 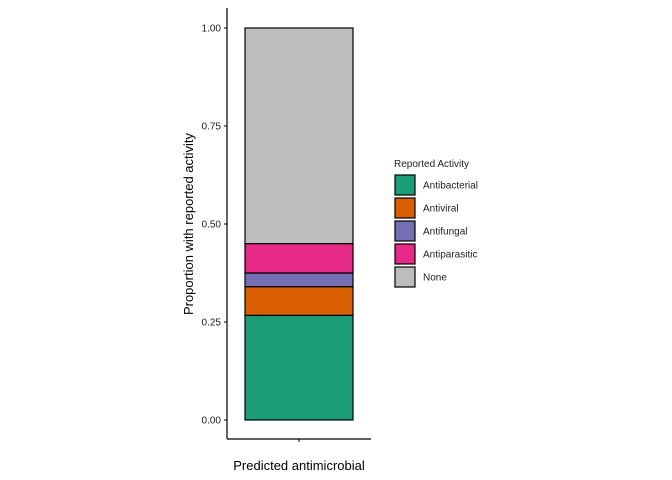 What do you see at coordinates (299, 280) in the screenshot?
I see `bar-segment-antifungal` at bounding box center [299, 280].